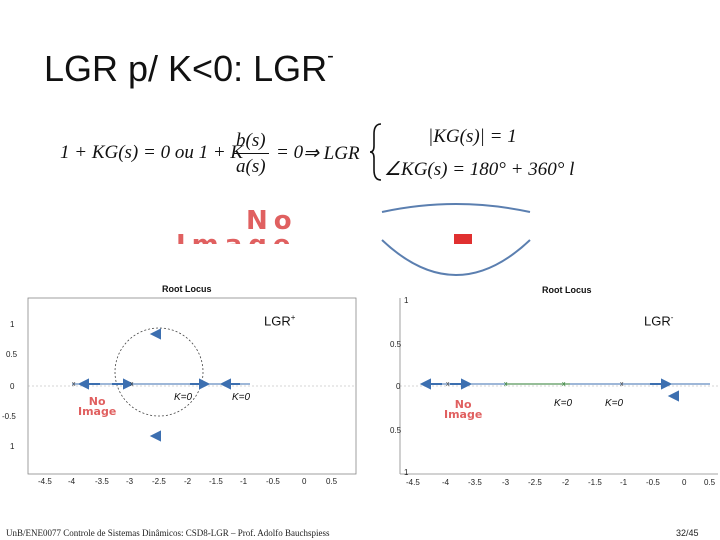 Image resolution: width=720 pixels, height=540 pixels. I want to click on slide-title: LGR p/ K<0: LGR-, so click(189, 67).